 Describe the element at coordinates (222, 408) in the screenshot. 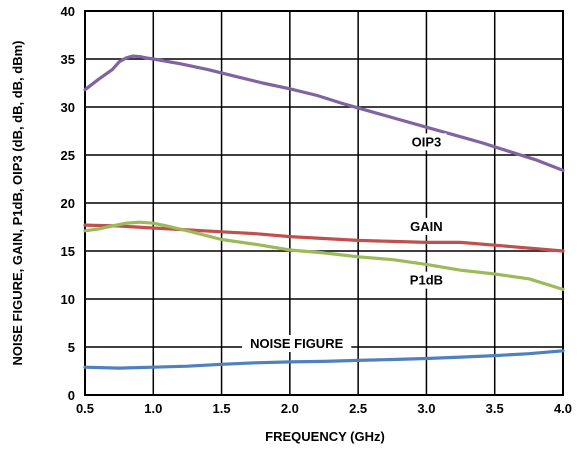

I see `x-tick-label: 1.5` at that location.